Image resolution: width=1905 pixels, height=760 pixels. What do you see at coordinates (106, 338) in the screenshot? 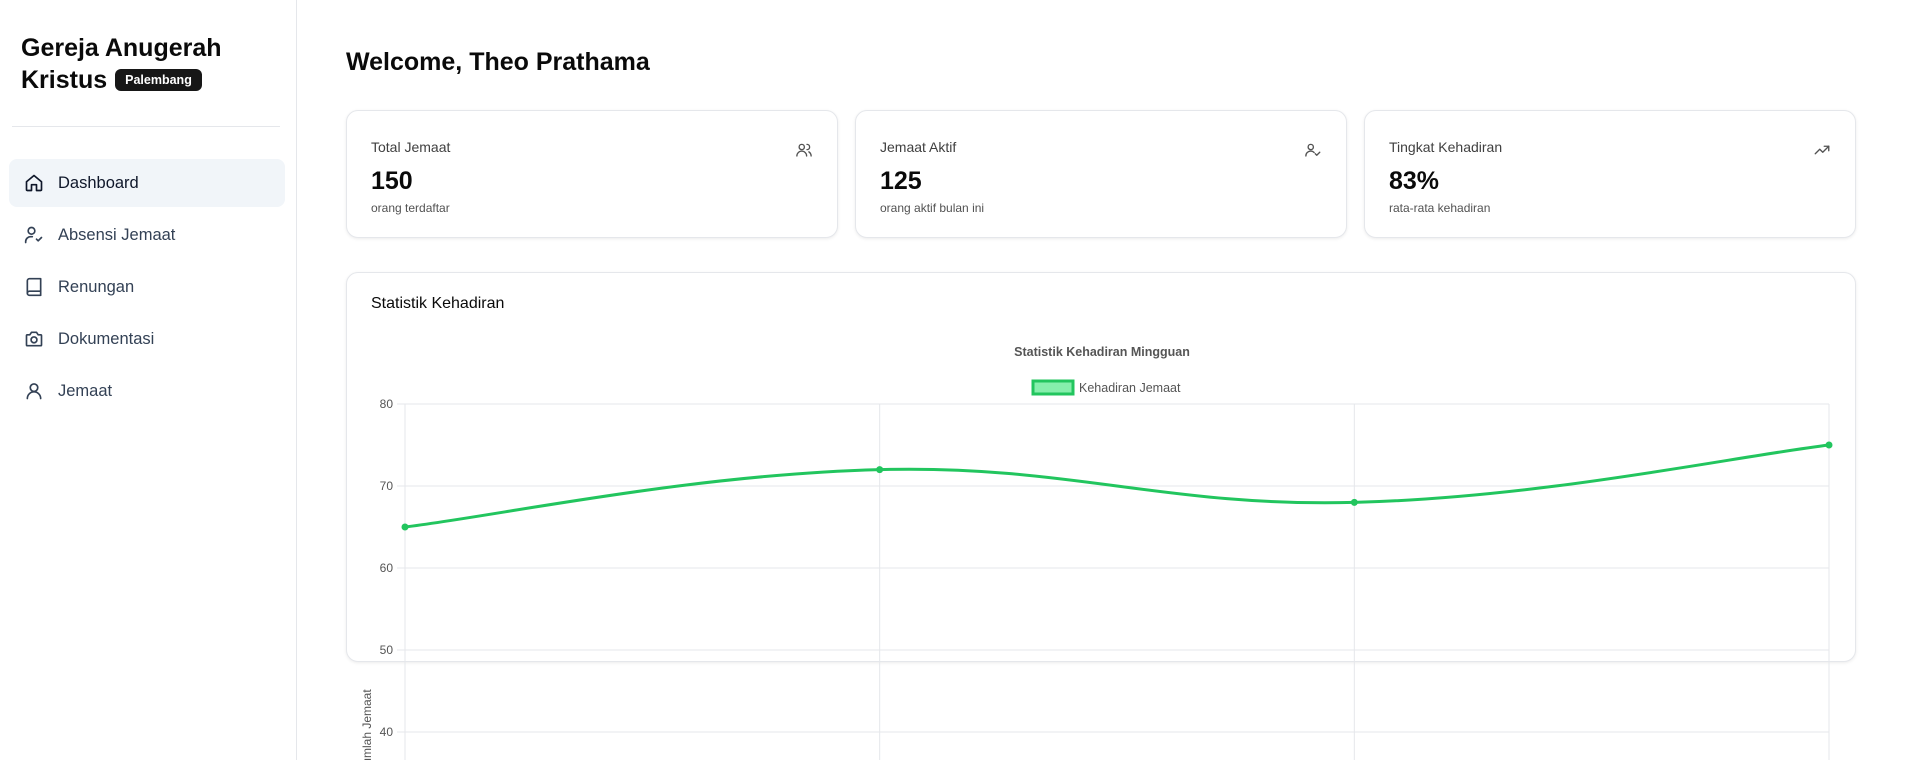
I see `sidebar-item-label: Dokumentasi` at bounding box center [106, 338].